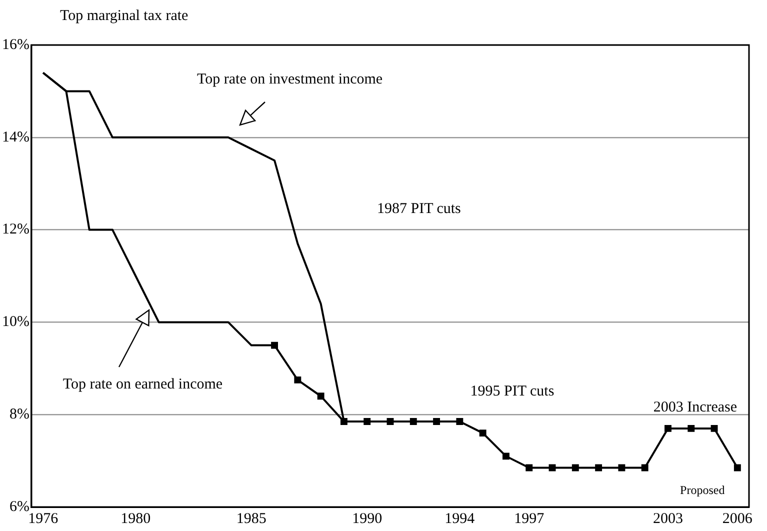 The width and height of the screenshot is (767, 531). I want to click on x-tick-label: 1985, so click(251, 518).